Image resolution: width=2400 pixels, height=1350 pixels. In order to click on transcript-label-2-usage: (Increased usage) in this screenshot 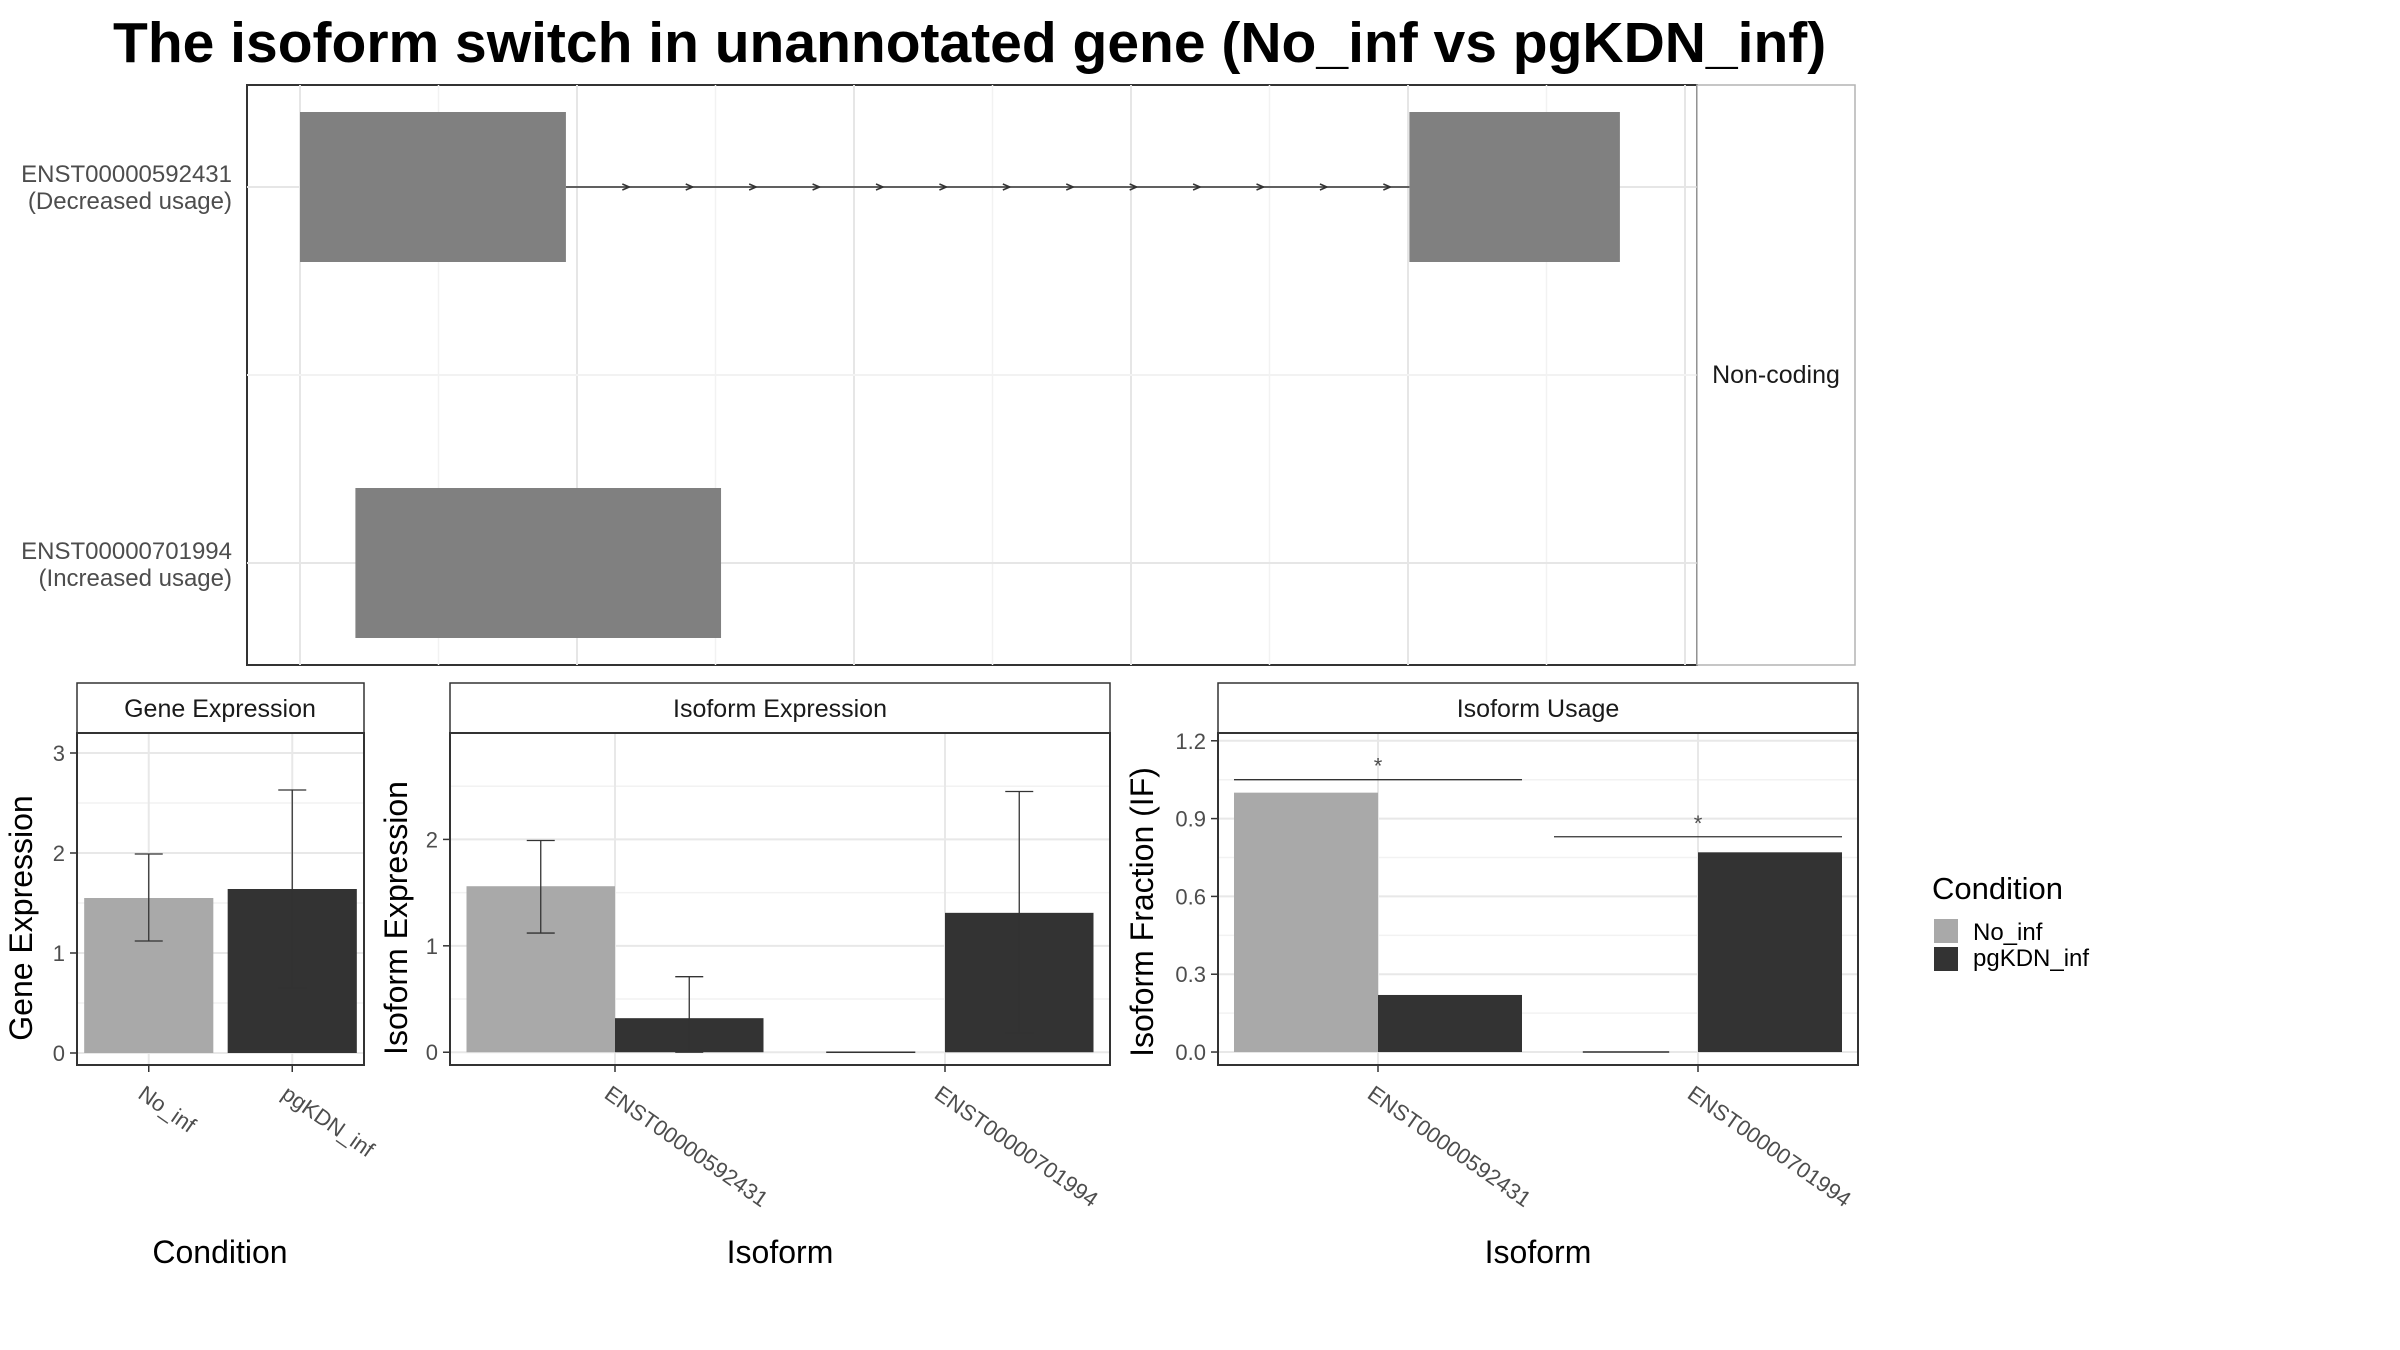, I will do `click(135, 578)`.